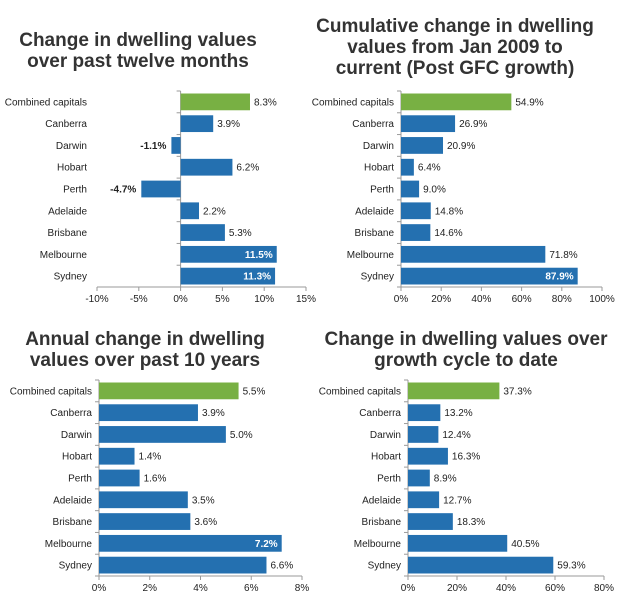 This screenshot has width=633, height=610. Describe the element at coordinates (448, 233) in the screenshot. I see `data-label: 14.6%` at that location.